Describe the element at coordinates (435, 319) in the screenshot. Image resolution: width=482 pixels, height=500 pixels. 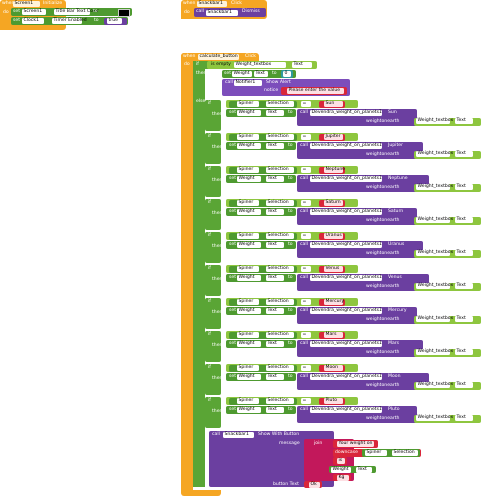
I see `textbox-getter-field-6: Weight_textbox` at that location.